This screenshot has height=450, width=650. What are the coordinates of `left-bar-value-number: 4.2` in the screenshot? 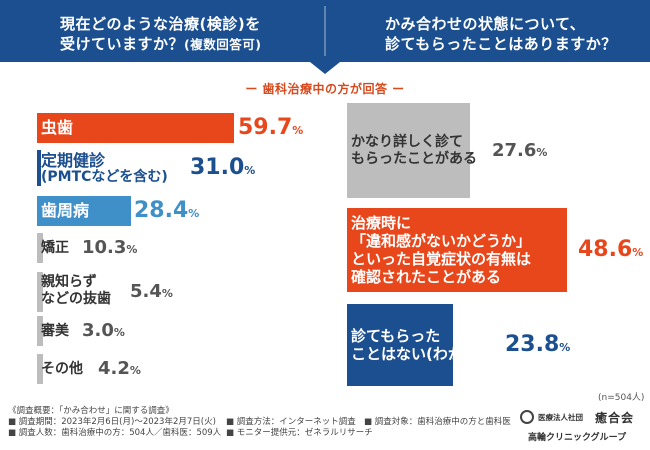 It's located at (114, 368).